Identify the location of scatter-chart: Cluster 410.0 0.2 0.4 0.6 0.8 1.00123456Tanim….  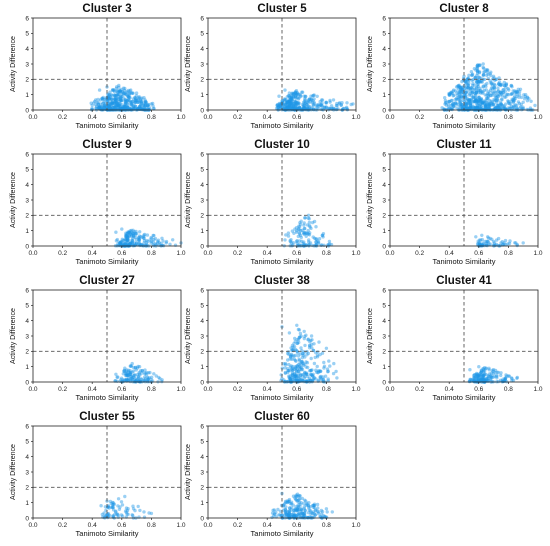
(455, 338).